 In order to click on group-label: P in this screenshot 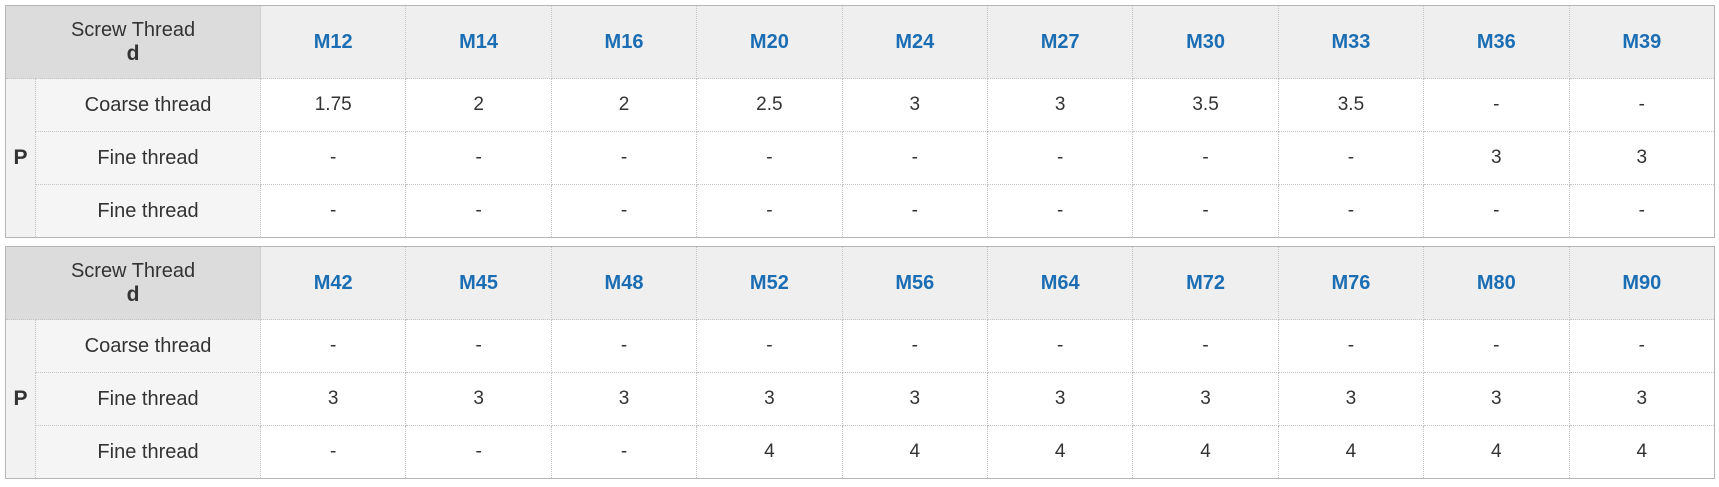, I will do `click(20, 399)`.